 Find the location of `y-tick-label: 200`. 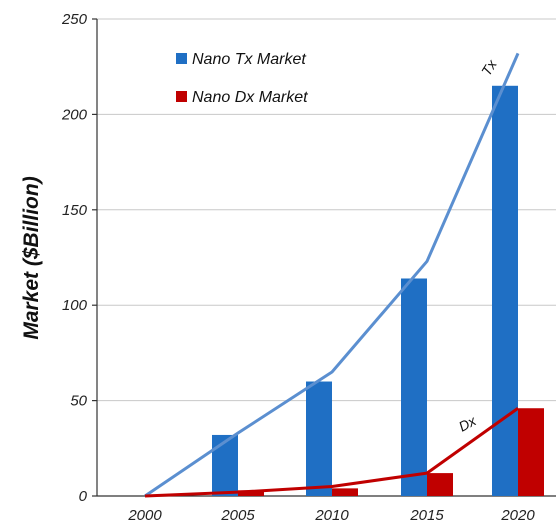

y-tick-label: 200 is located at coordinates (74, 114).